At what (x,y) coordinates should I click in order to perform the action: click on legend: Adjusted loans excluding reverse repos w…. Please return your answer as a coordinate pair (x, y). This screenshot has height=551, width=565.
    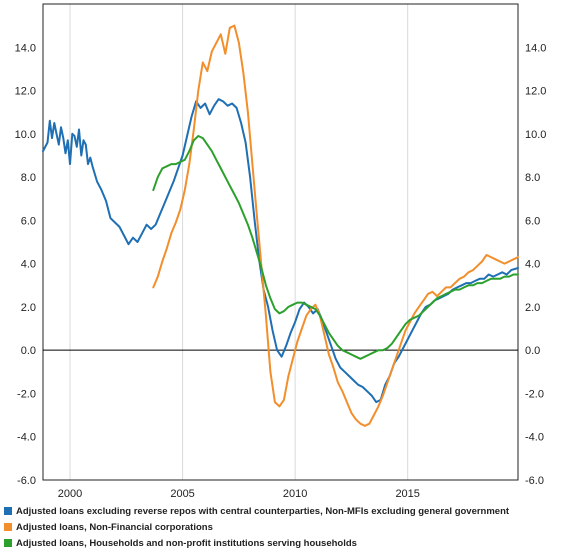
    Looking at the image, I should click on (284, 527).